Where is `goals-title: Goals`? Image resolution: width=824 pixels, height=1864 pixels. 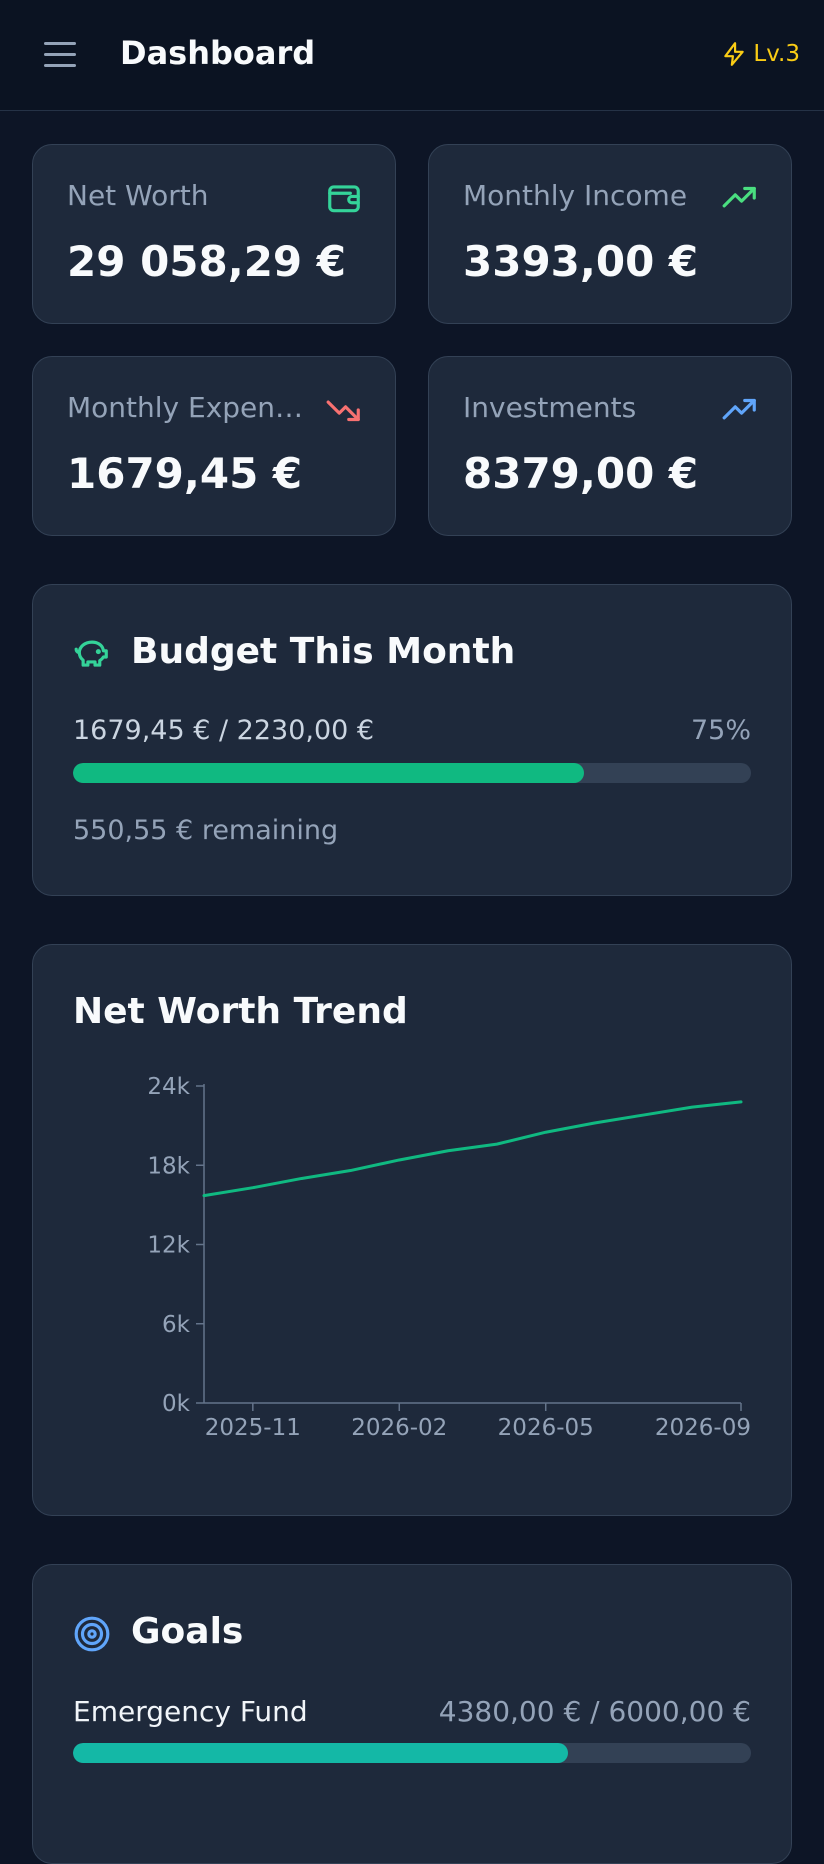 goals-title: Goals is located at coordinates (187, 1631).